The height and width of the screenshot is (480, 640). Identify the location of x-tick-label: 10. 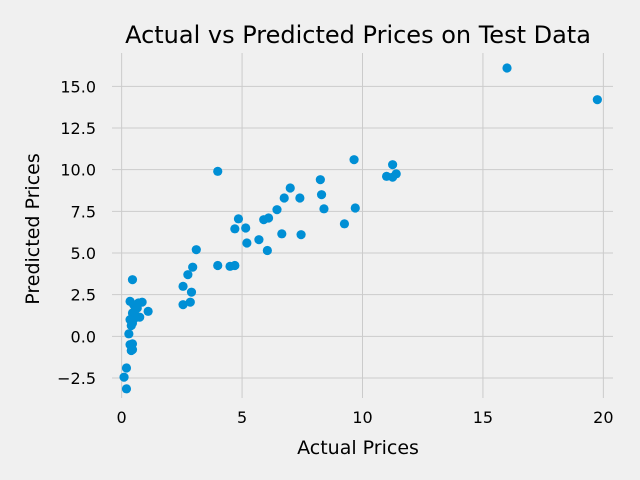
(362, 417).